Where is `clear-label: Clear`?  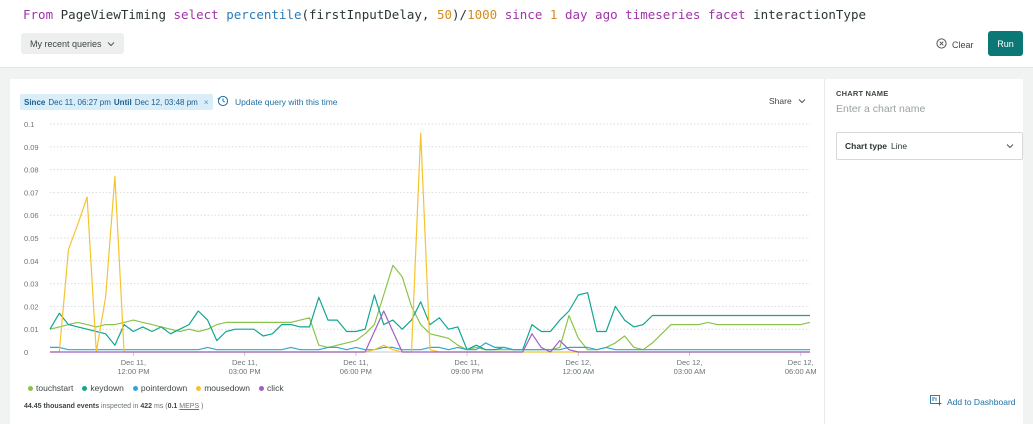 clear-label: Clear is located at coordinates (963, 44).